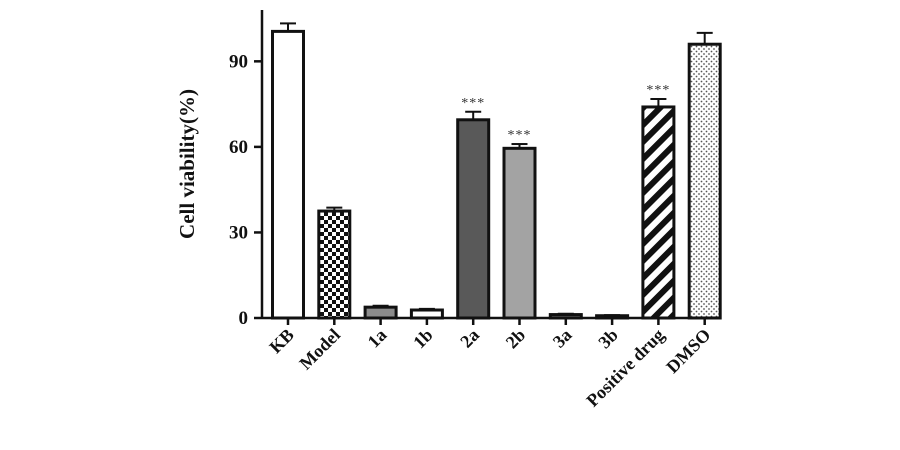 The image size is (900, 450). I want to click on y-tick-label: 90, so click(238, 61).